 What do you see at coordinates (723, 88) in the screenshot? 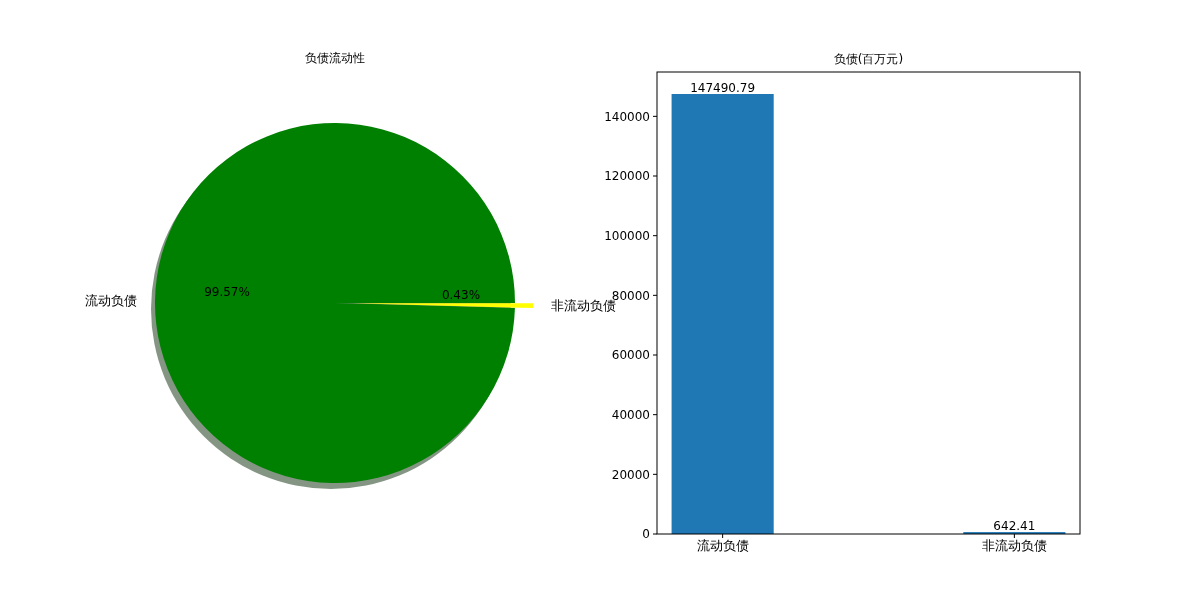
I see `data-label: 147490.79` at bounding box center [723, 88].